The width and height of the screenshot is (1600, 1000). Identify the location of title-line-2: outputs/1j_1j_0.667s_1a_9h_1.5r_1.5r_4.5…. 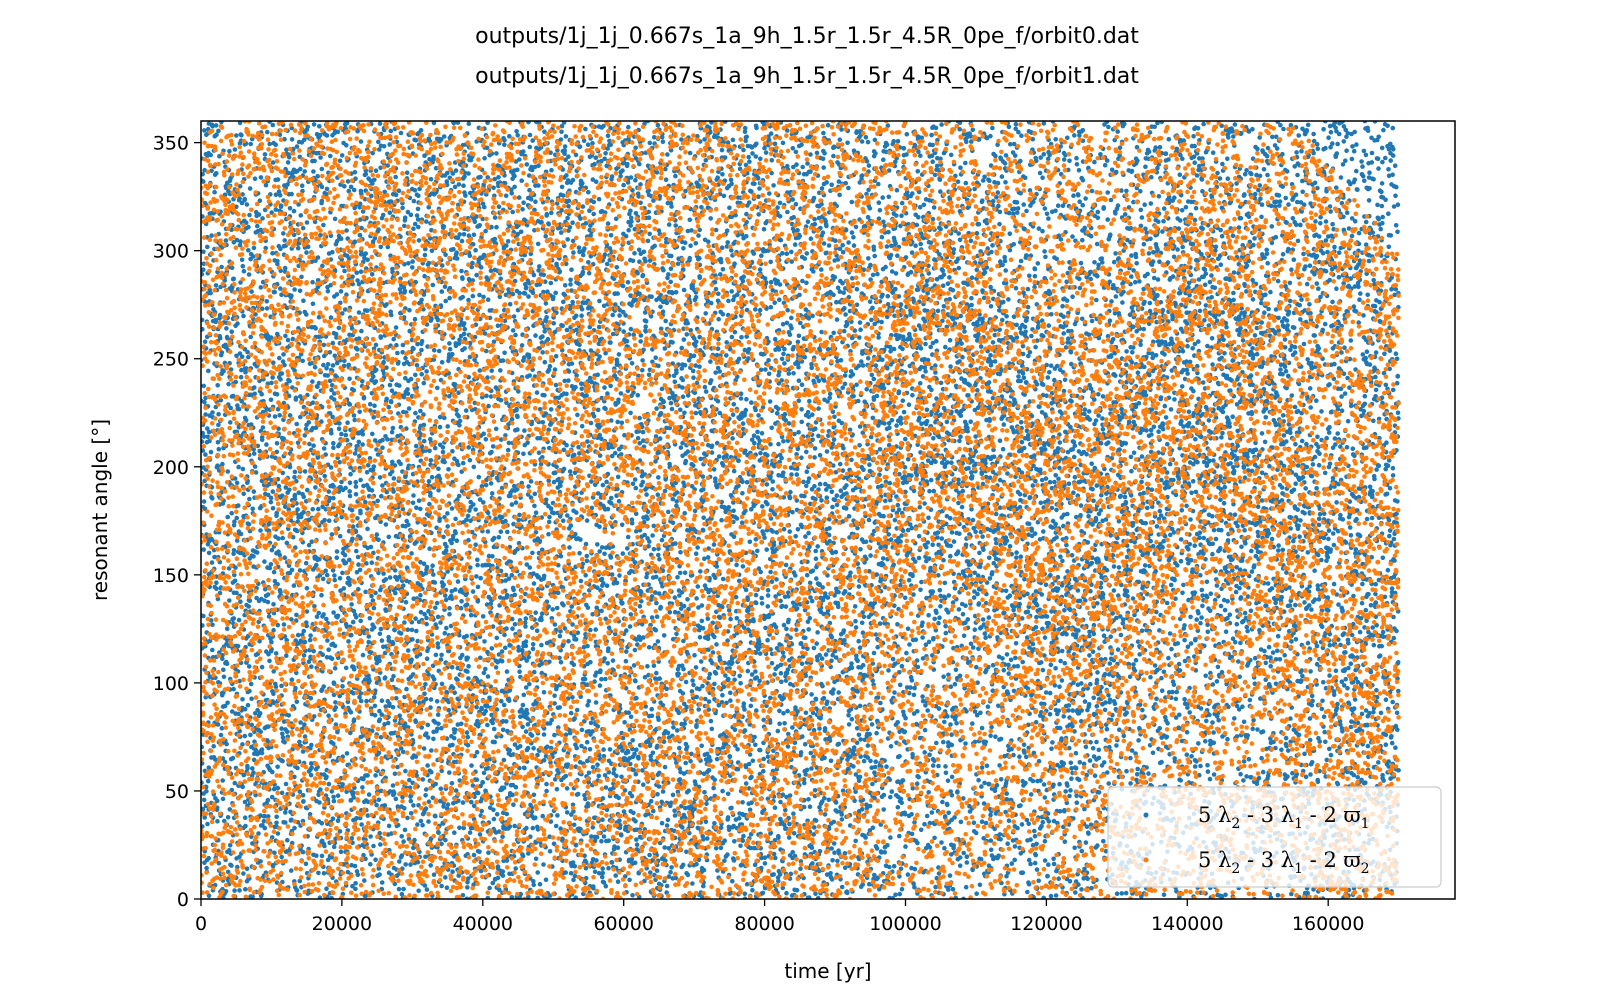
(807, 76).